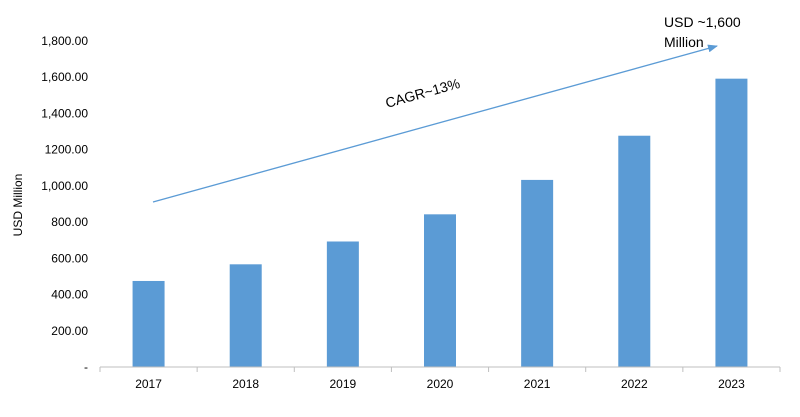  I want to click on x-tick-label: 2018, so click(245, 384).